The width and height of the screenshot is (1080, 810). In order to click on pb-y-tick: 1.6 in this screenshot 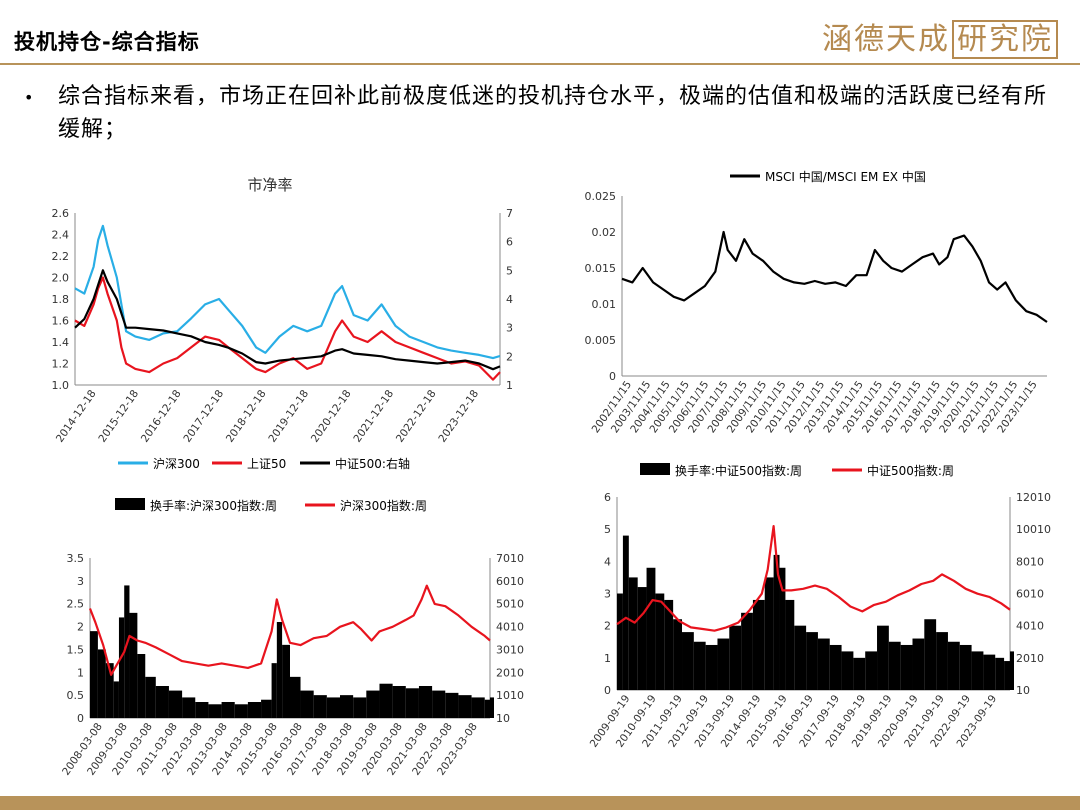, I will do `click(61, 321)`.